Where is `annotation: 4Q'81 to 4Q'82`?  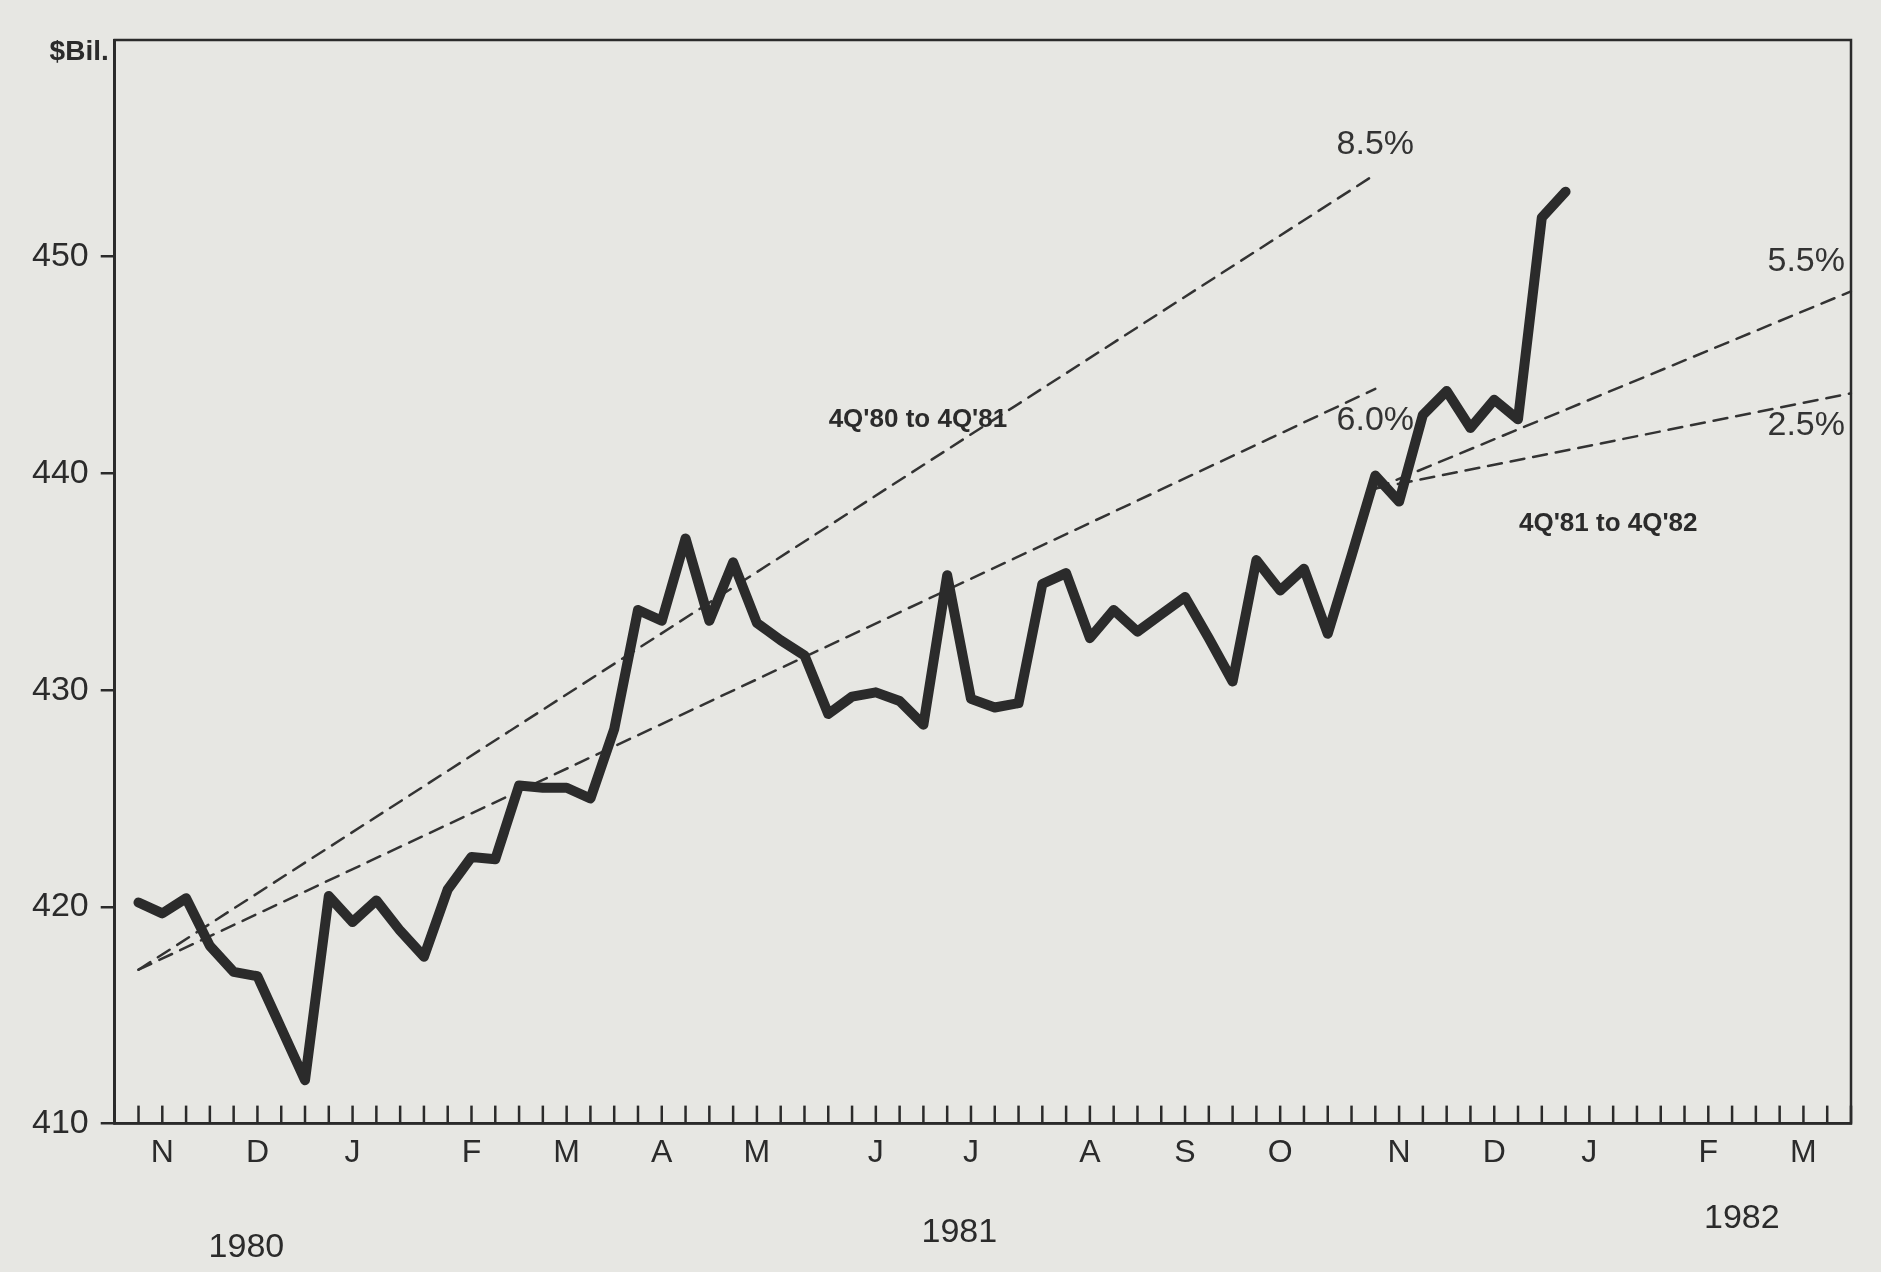
annotation: 4Q'81 to 4Q'82 is located at coordinates (1608, 522).